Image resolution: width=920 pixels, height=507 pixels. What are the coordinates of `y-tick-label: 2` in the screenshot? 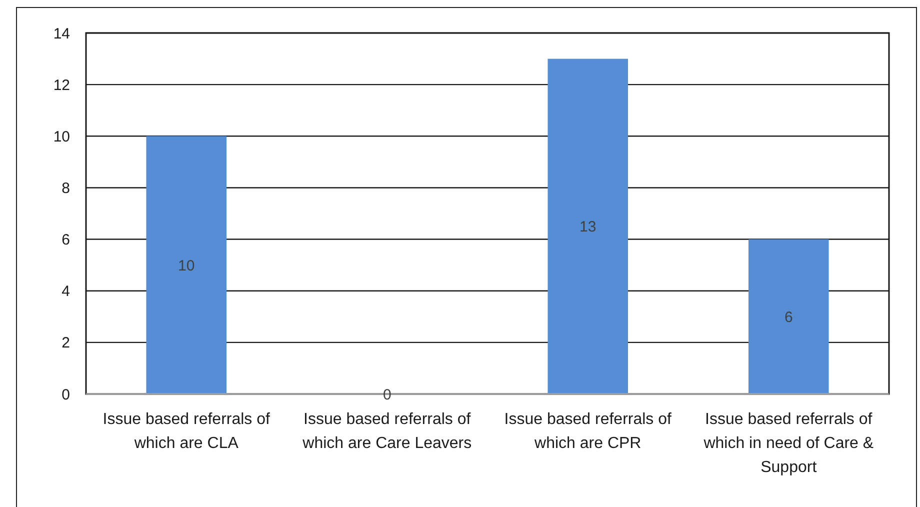 It's located at (66, 343).